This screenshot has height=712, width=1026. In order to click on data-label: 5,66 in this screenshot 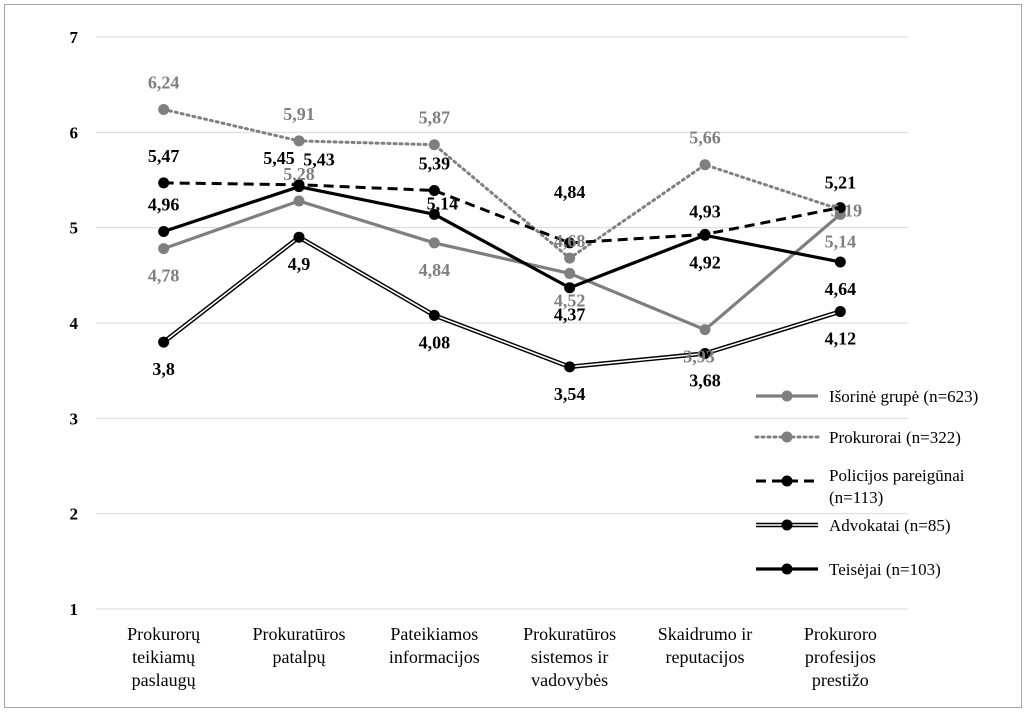, I will do `click(705, 138)`.